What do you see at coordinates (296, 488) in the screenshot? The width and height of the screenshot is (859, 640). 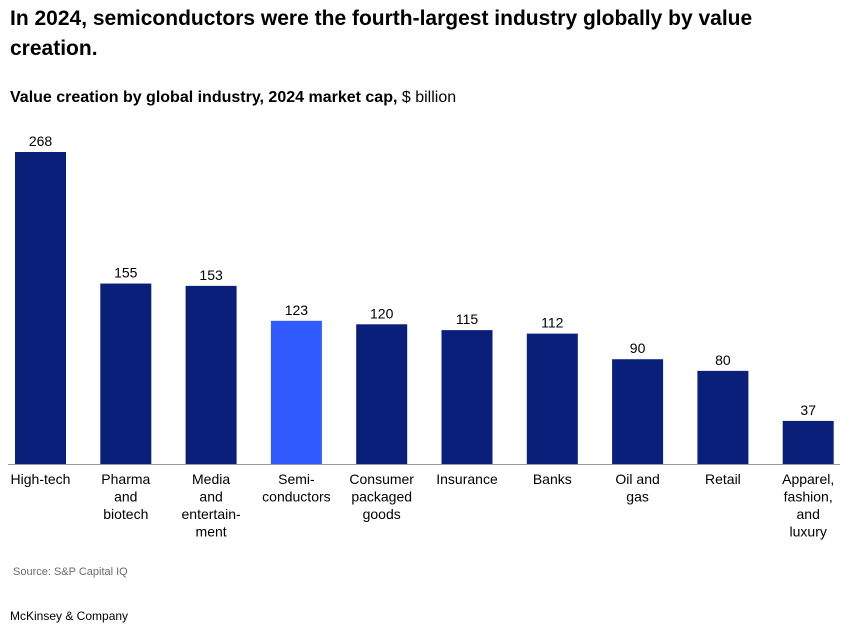 I see `category-label-3: Semi-conductors` at bounding box center [296, 488].